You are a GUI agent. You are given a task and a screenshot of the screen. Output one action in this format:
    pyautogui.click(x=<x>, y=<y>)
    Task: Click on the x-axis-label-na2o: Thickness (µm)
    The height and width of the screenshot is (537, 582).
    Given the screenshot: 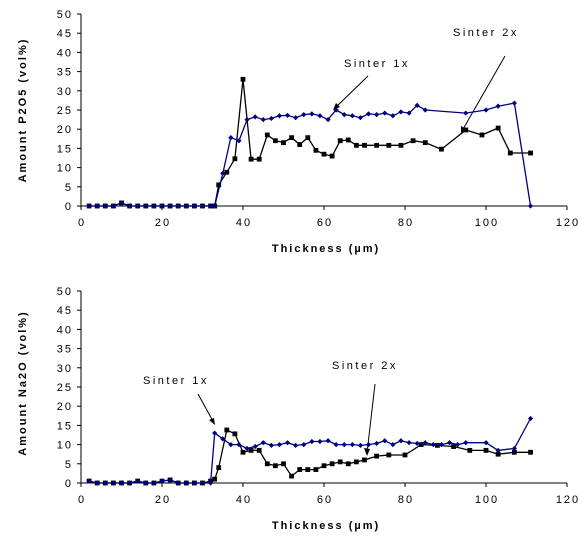 What is the action you would take?
    pyautogui.click(x=326, y=526)
    